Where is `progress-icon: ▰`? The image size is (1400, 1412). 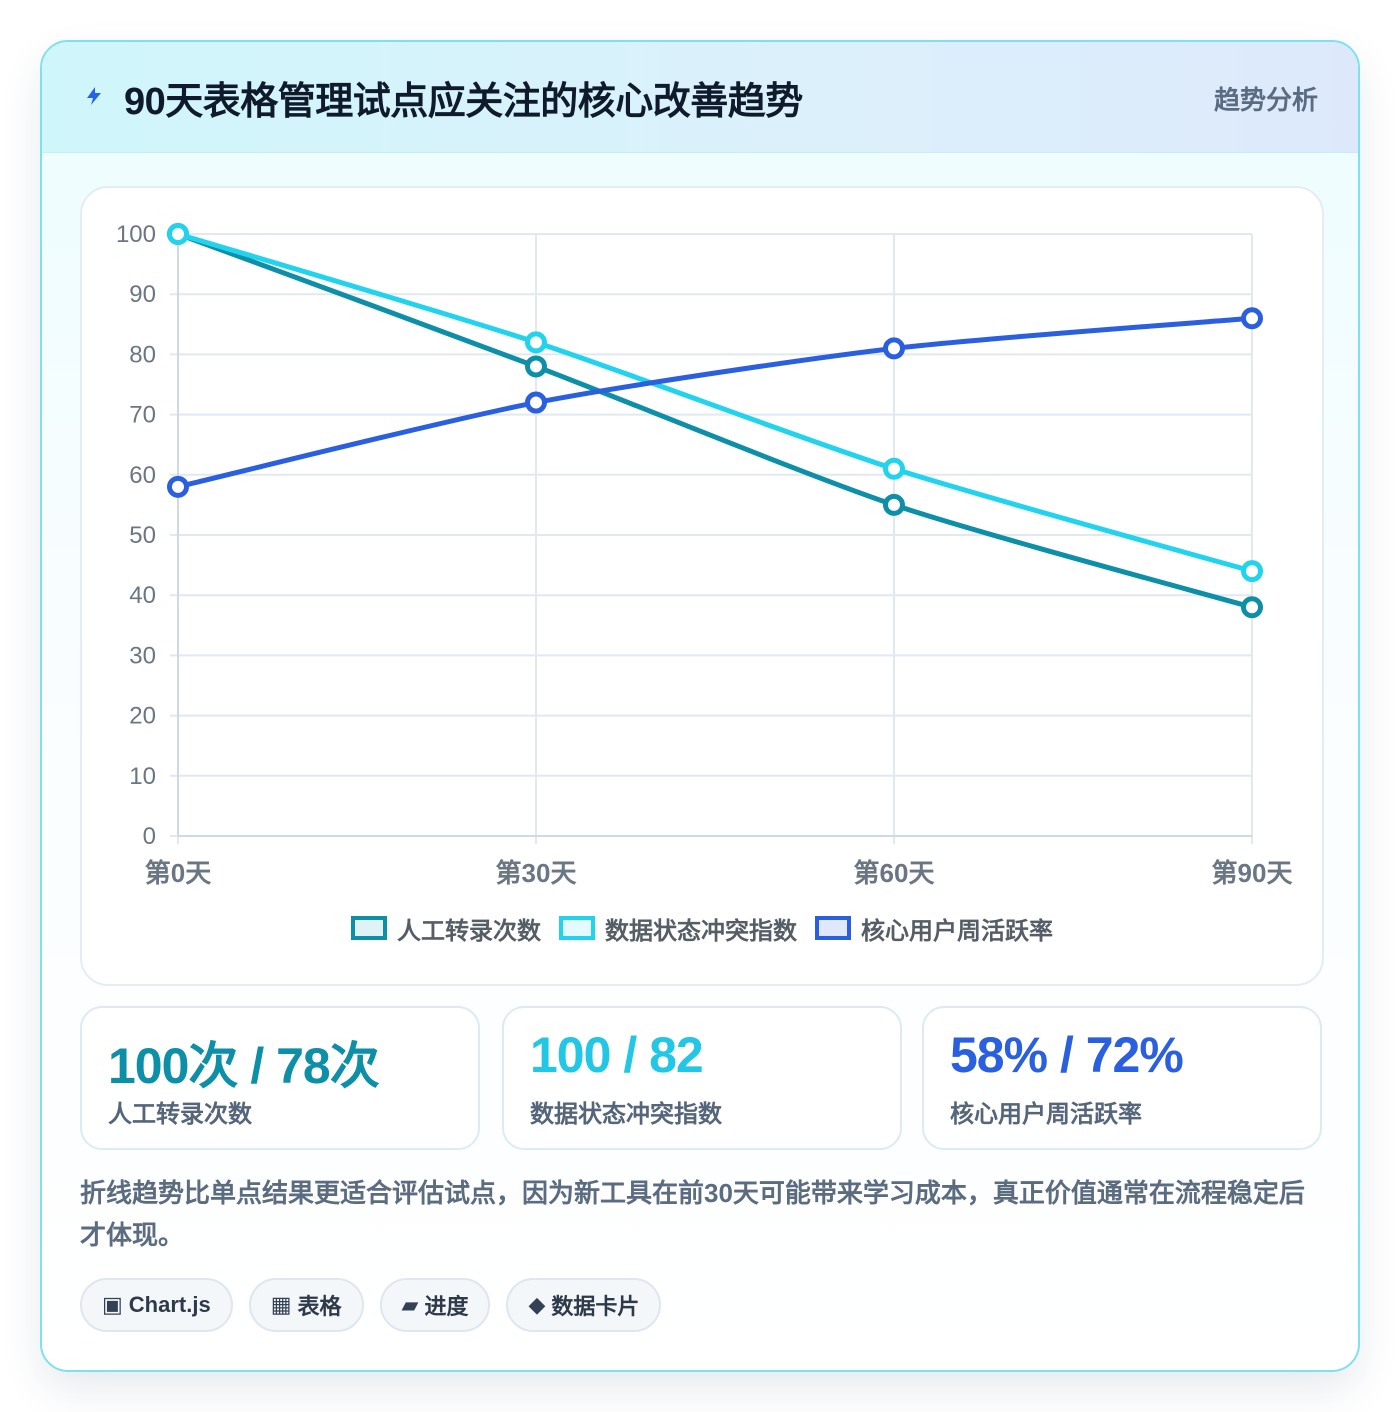 progress-icon: ▰ is located at coordinates (410, 1304).